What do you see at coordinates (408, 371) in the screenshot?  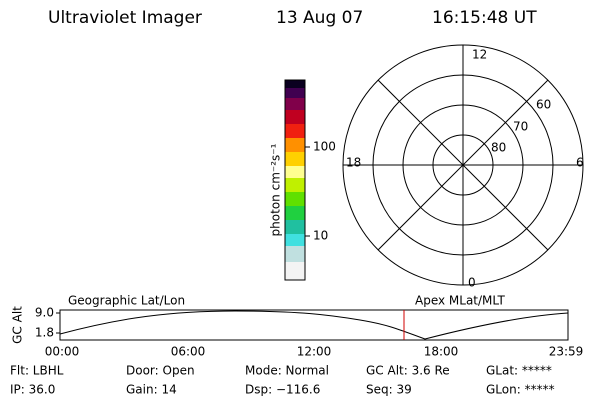 I see `info-field: GC Alt: 3.6 Re` at bounding box center [408, 371].